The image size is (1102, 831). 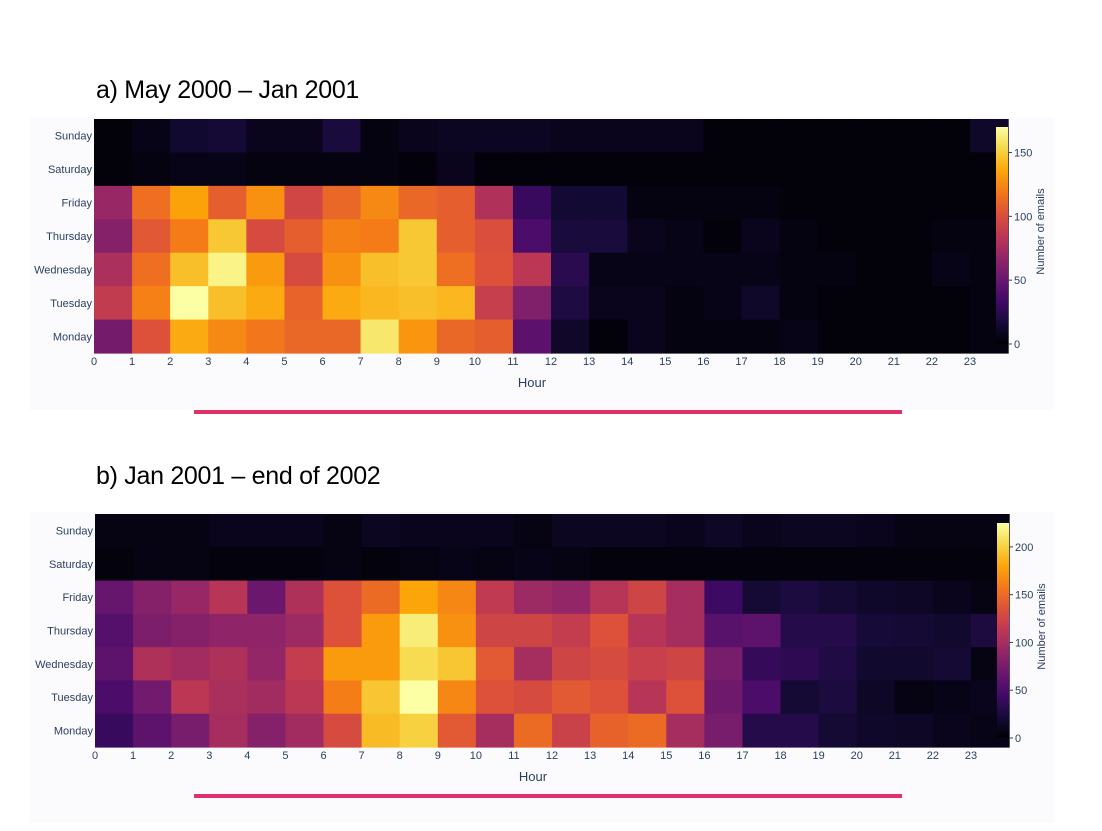 What do you see at coordinates (704, 756) in the screenshot?
I see `x-tick-label: 16` at bounding box center [704, 756].